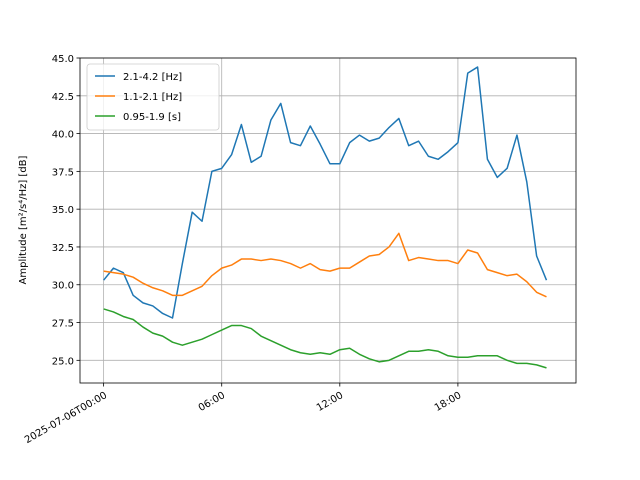 This screenshot has height=480, width=640. Describe the element at coordinates (212, 402) in the screenshot. I see `x-tick-label: 06:00` at that location.